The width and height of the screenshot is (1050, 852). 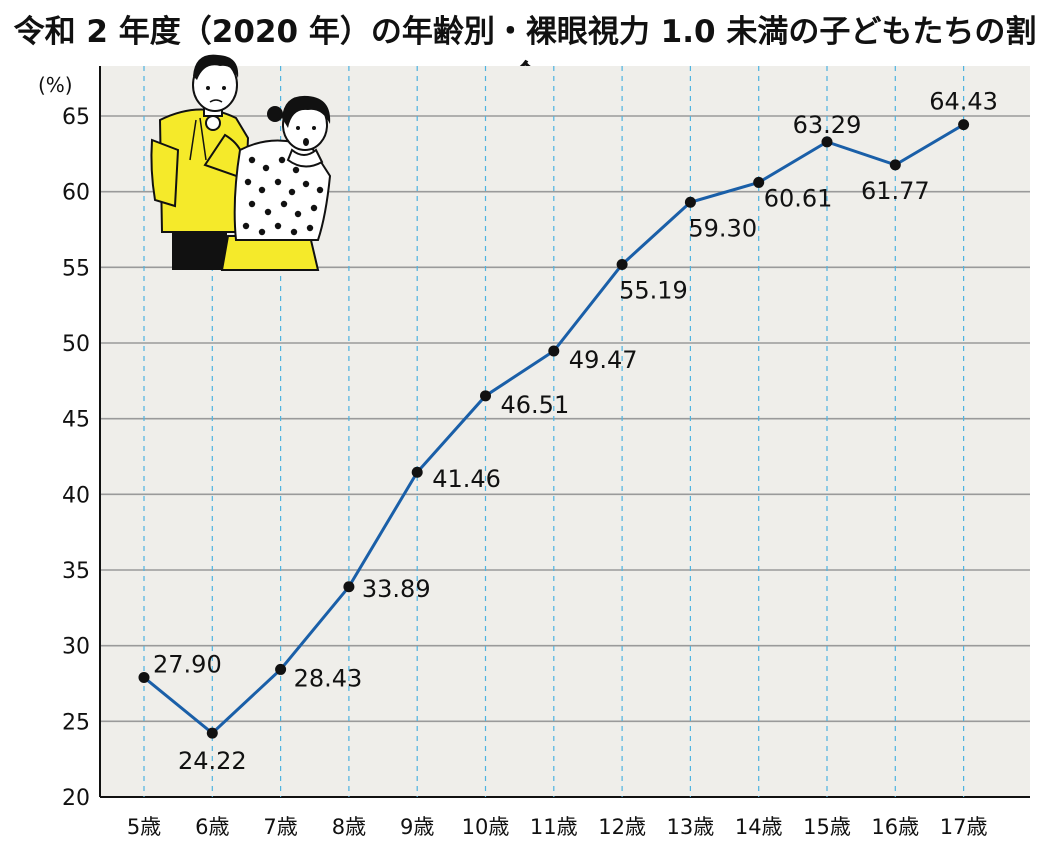 I want to click on y-axis-ticks: 20 25 30 35 40 45 50 55 60 65, so click(x=76, y=458).